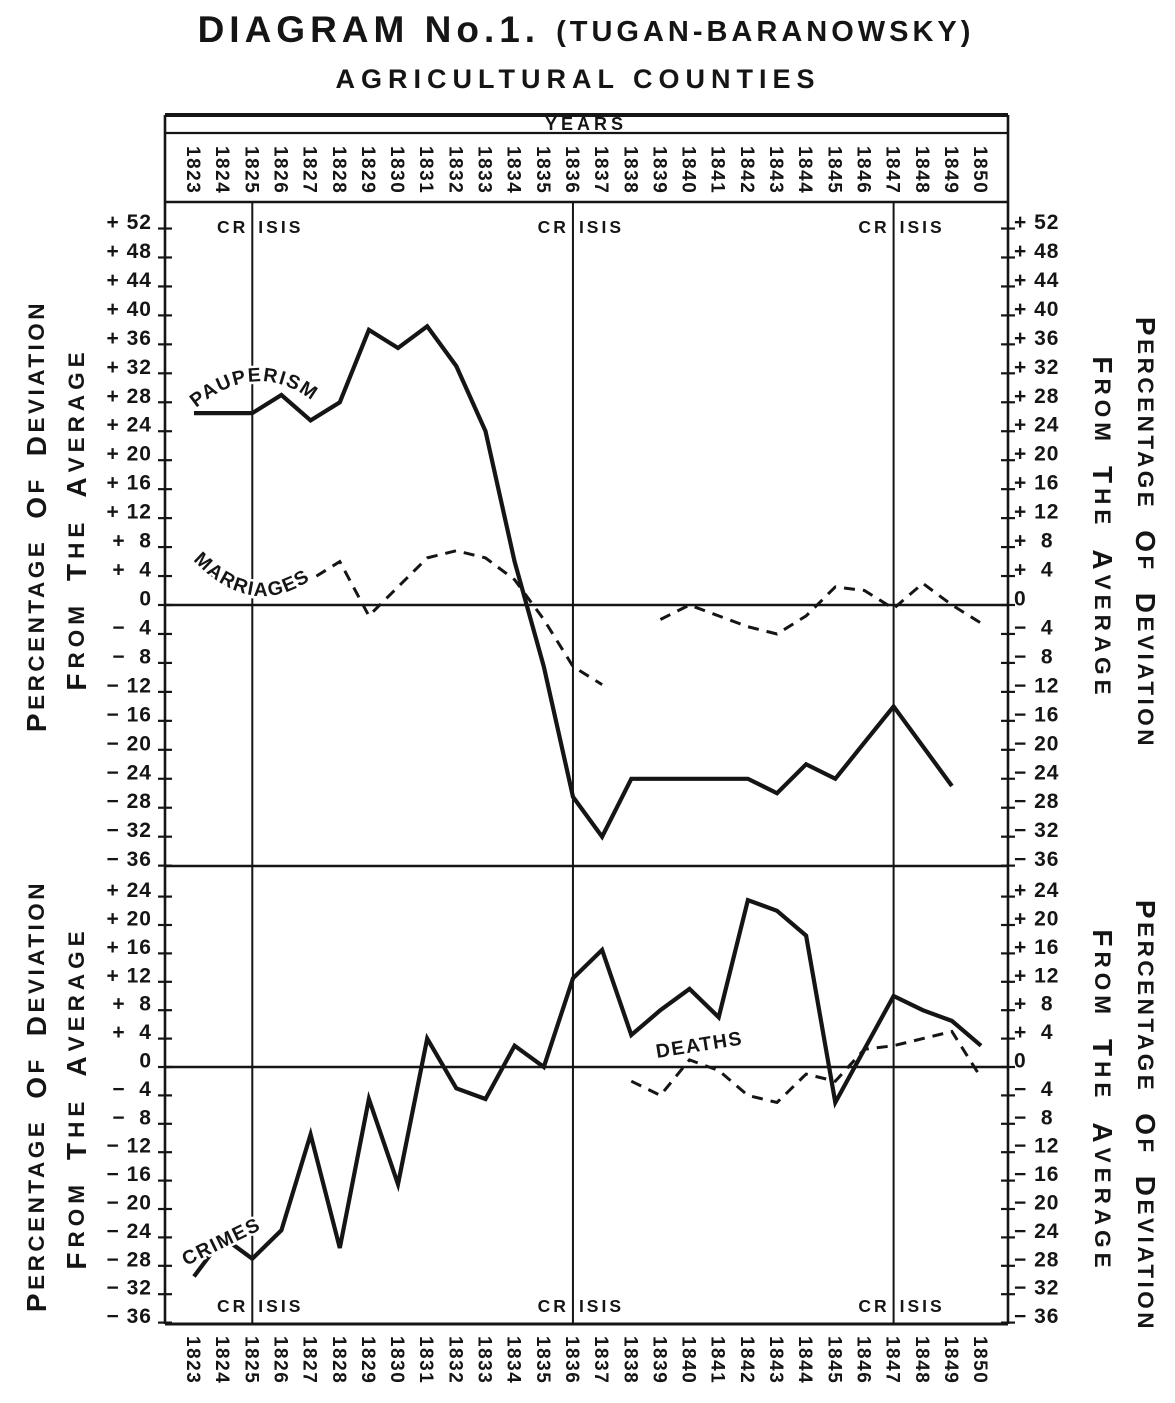  What do you see at coordinates (129, 309) in the screenshot?
I see `ytick-label-left: + 40` at bounding box center [129, 309].